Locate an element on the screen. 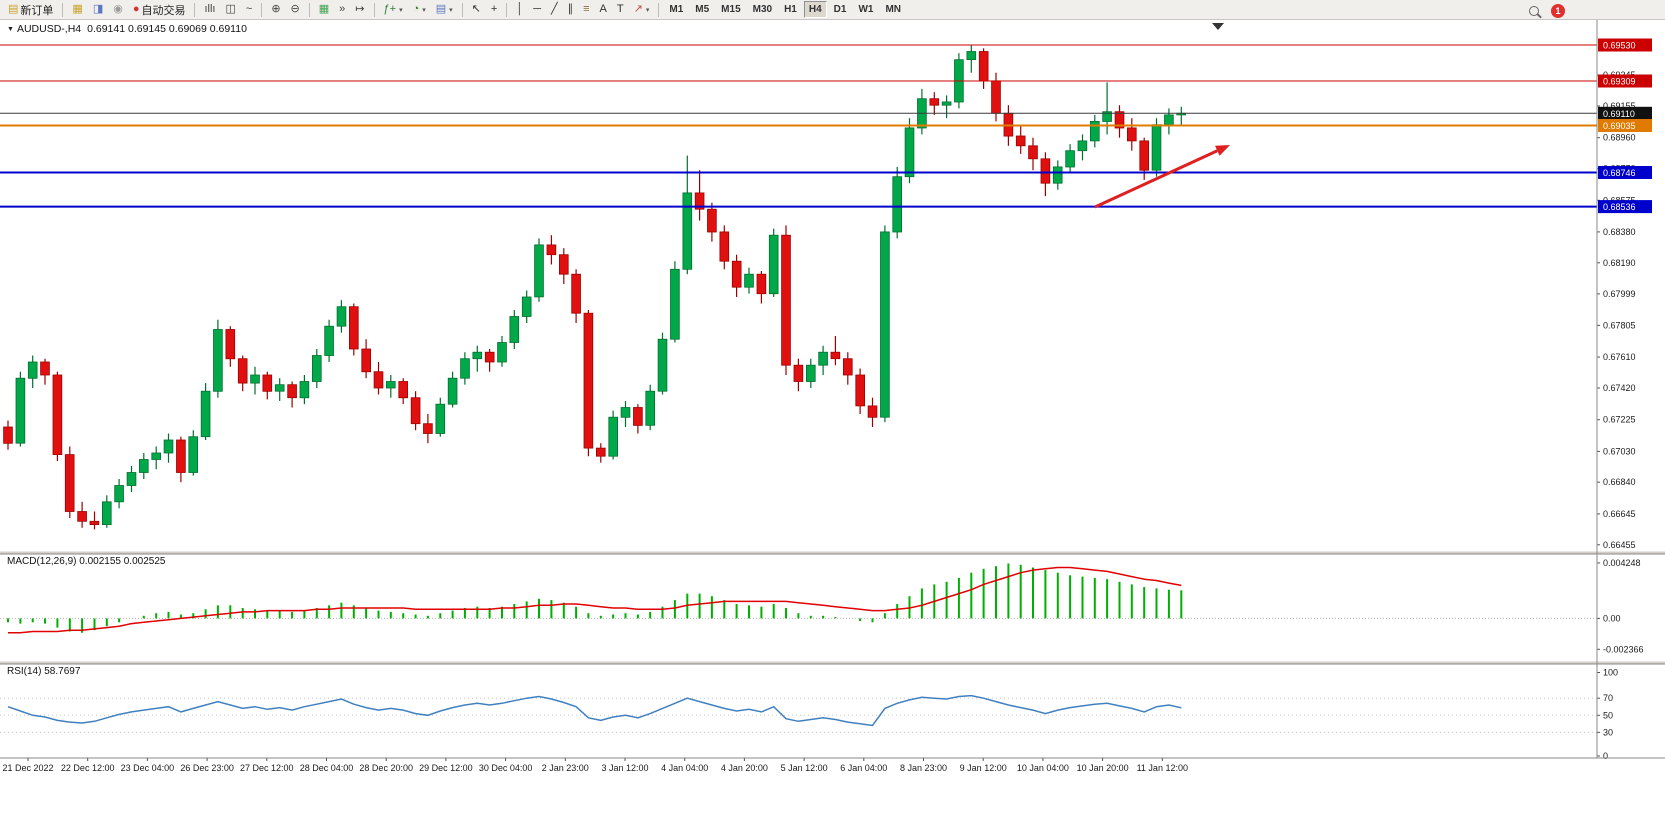 The image size is (1665, 828). vertical-line-button: │ is located at coordinates (519, 9).